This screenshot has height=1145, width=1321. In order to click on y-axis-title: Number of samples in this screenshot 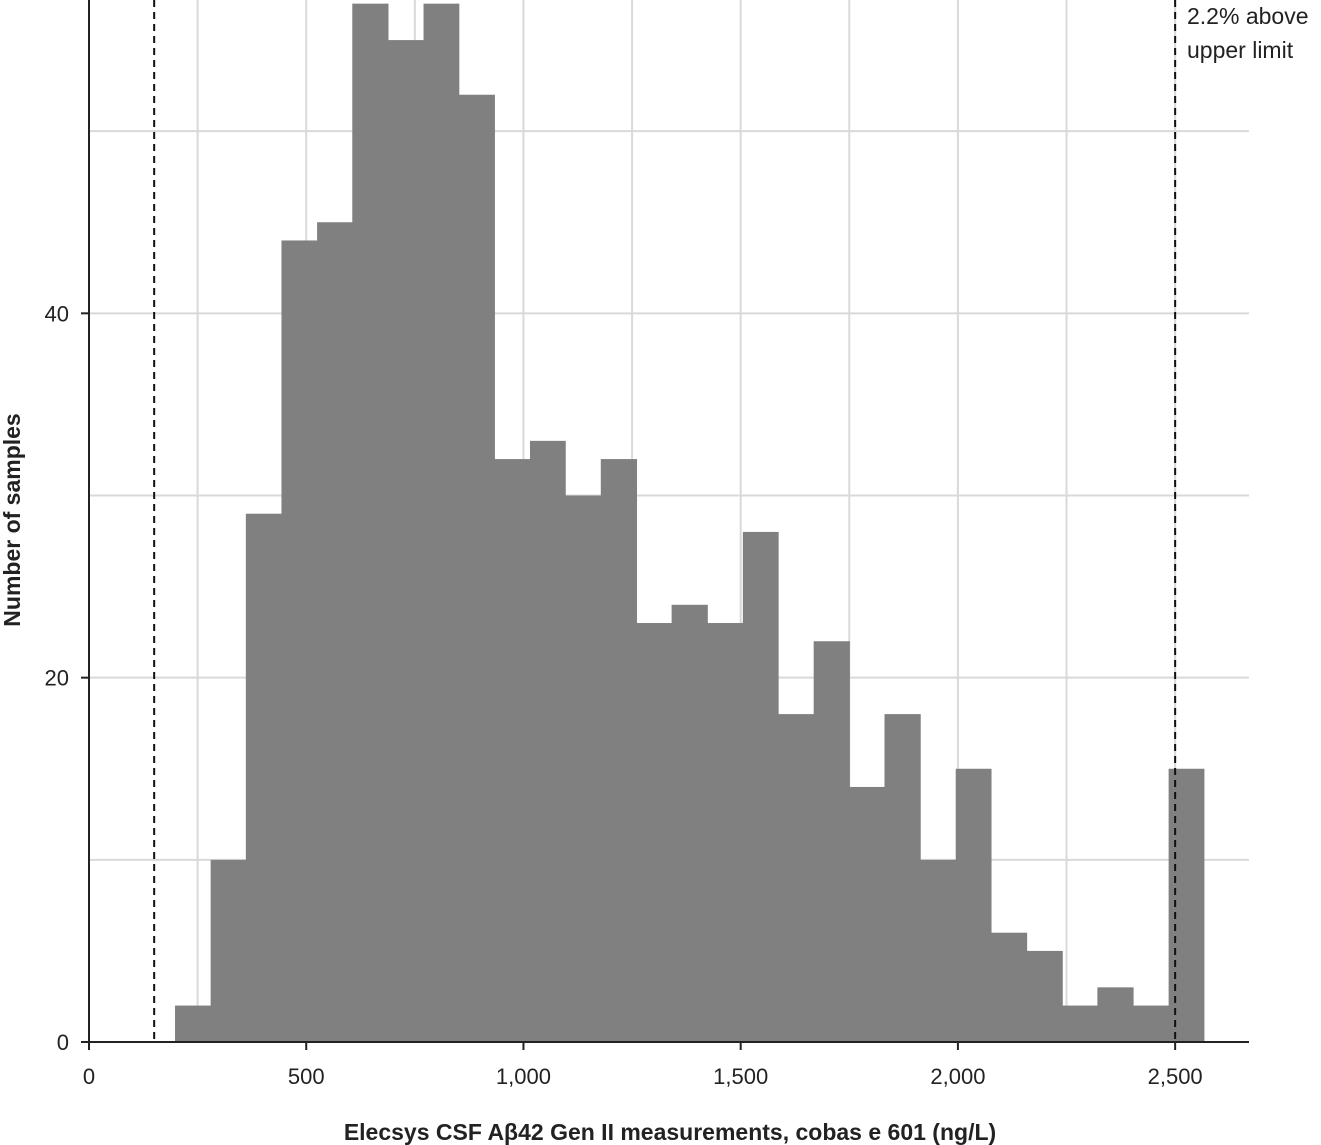, I will do `click(12, 519)`.